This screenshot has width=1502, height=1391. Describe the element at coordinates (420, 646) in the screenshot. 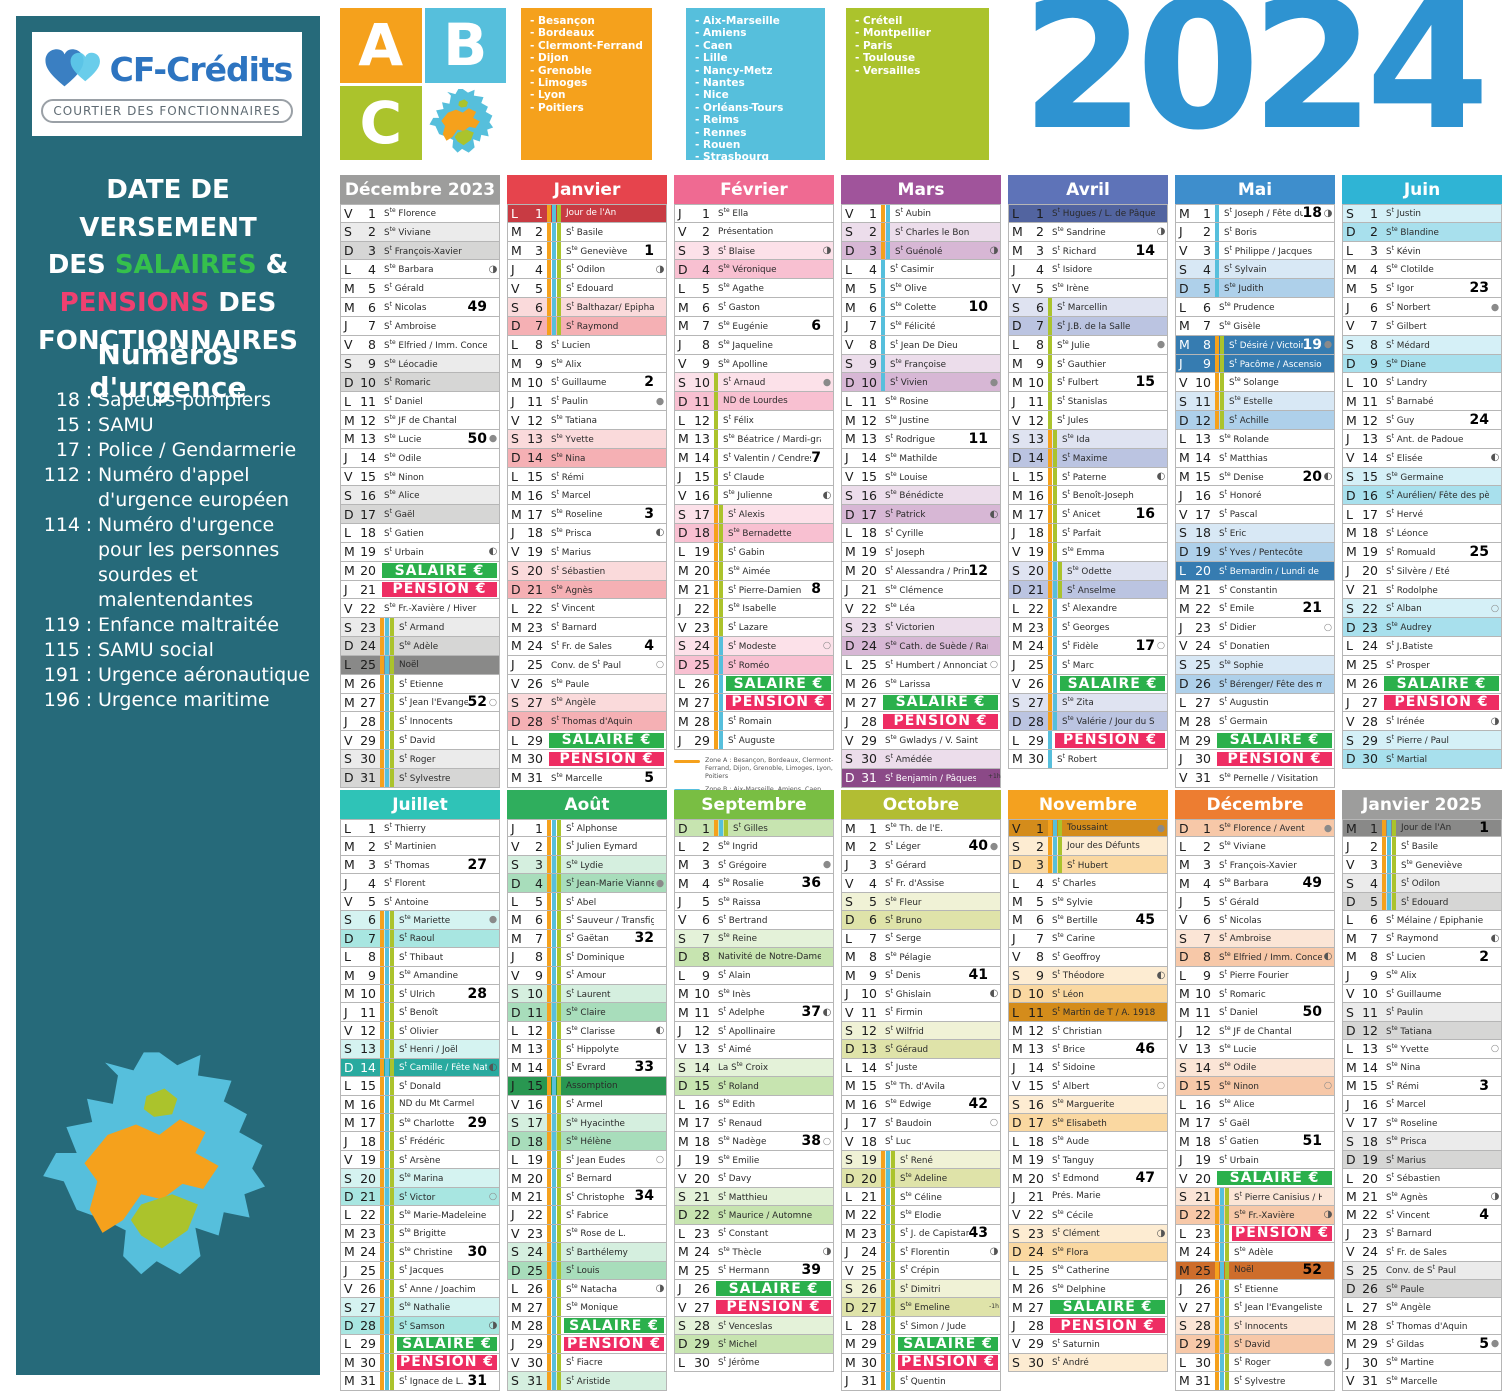

I see `day-row: D 24 Ste Adèle` at that location.